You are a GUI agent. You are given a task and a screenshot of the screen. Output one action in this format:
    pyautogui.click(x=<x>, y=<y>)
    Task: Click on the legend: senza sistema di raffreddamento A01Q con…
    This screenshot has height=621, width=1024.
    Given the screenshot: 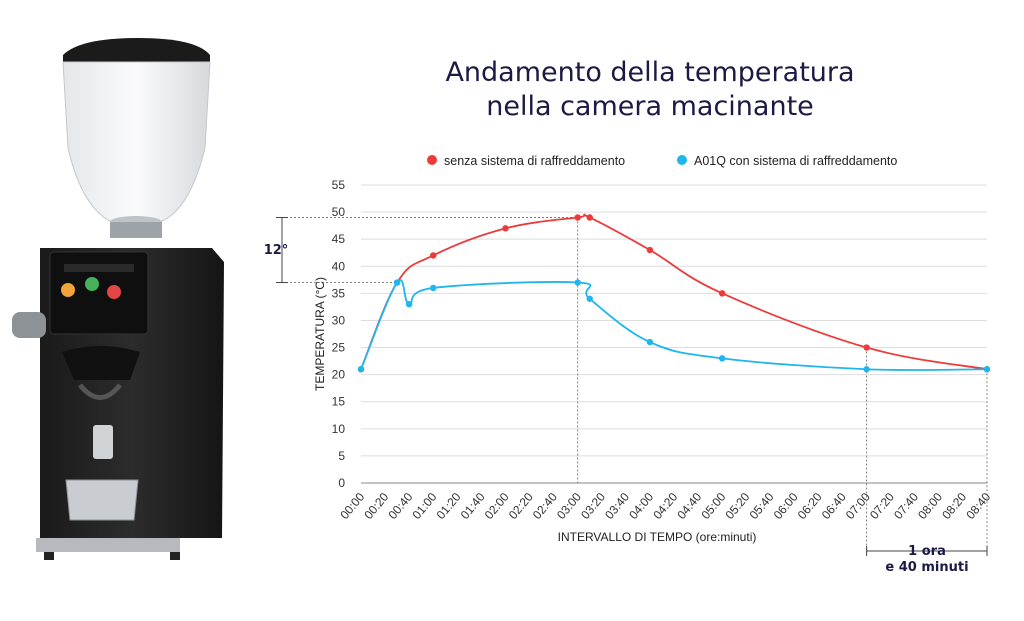 What is the action you would take?
    pyautogui.click(x=662, y=161)
    